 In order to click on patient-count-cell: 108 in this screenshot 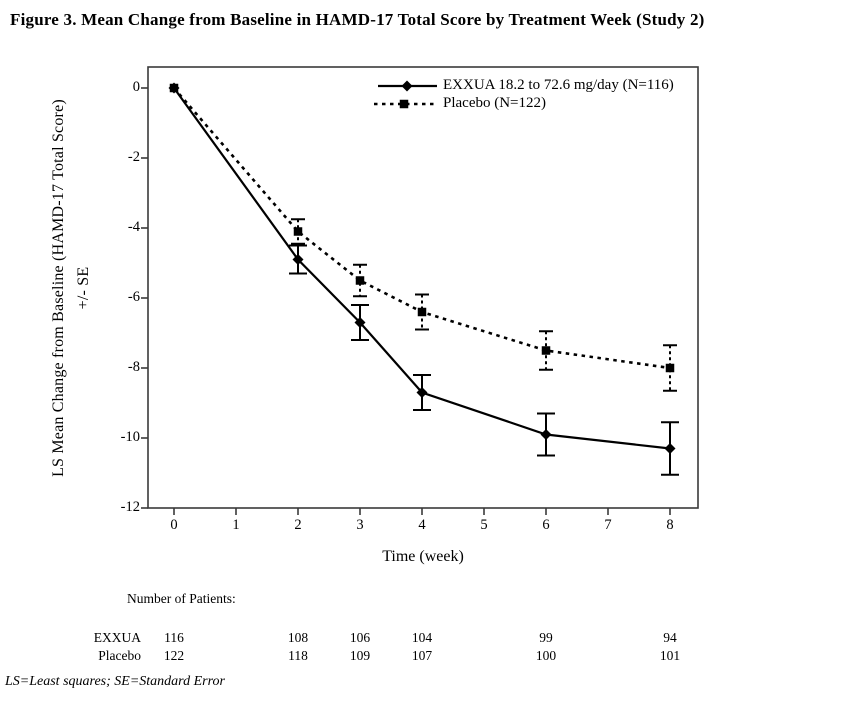, I will do `click(298, 637)`.